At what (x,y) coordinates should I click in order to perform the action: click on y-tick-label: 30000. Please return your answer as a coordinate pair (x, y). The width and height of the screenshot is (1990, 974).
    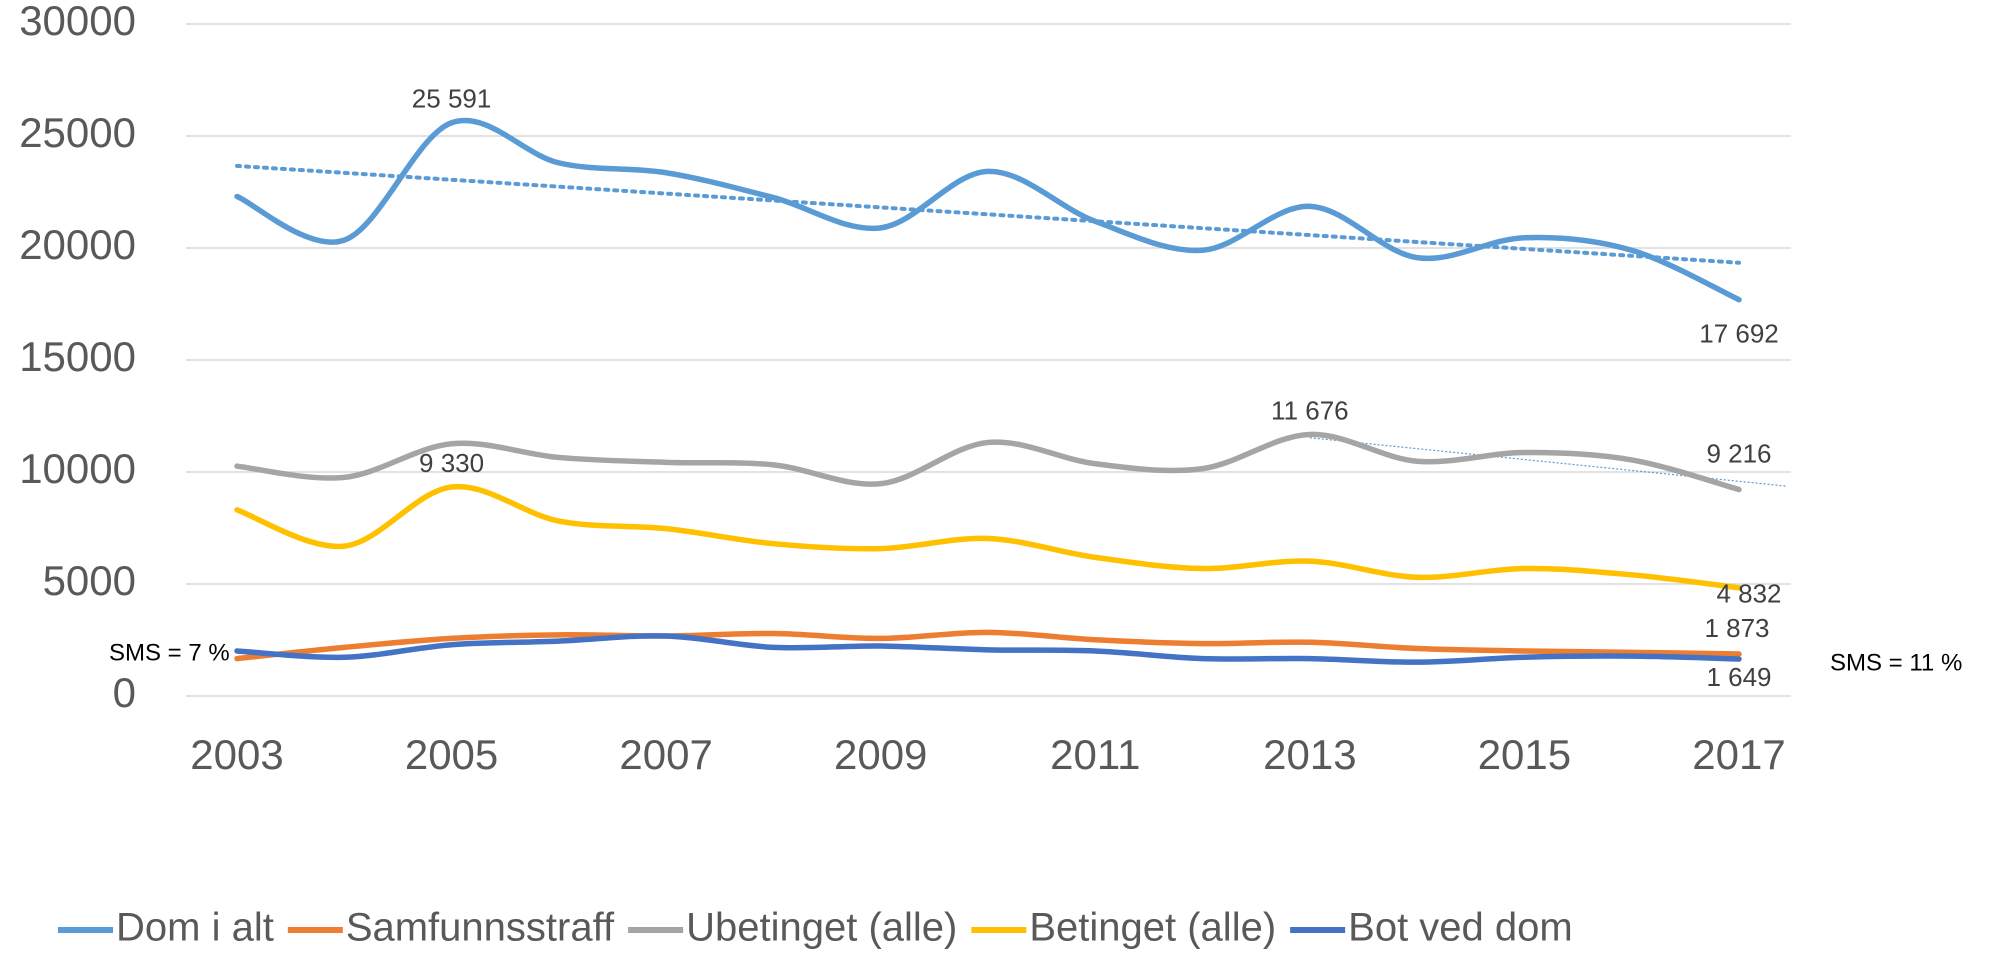
    Looking at the image, I should click on (77, 22).